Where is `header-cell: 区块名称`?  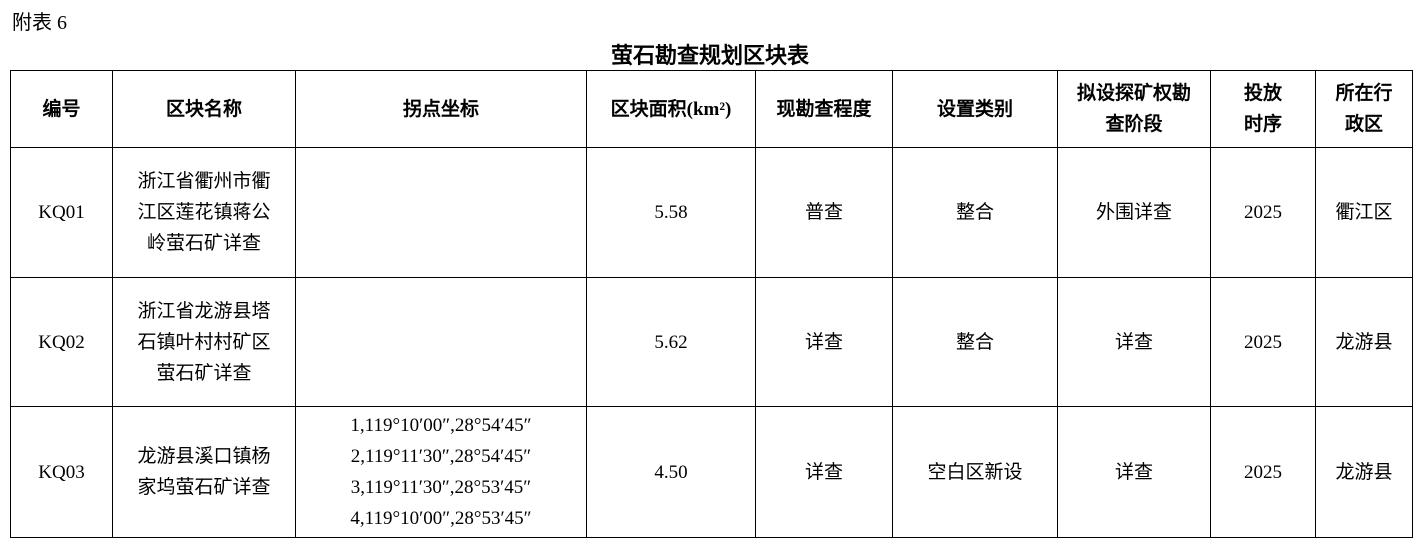
header-cell: 区块名称 is located at coordinates (204, 109).